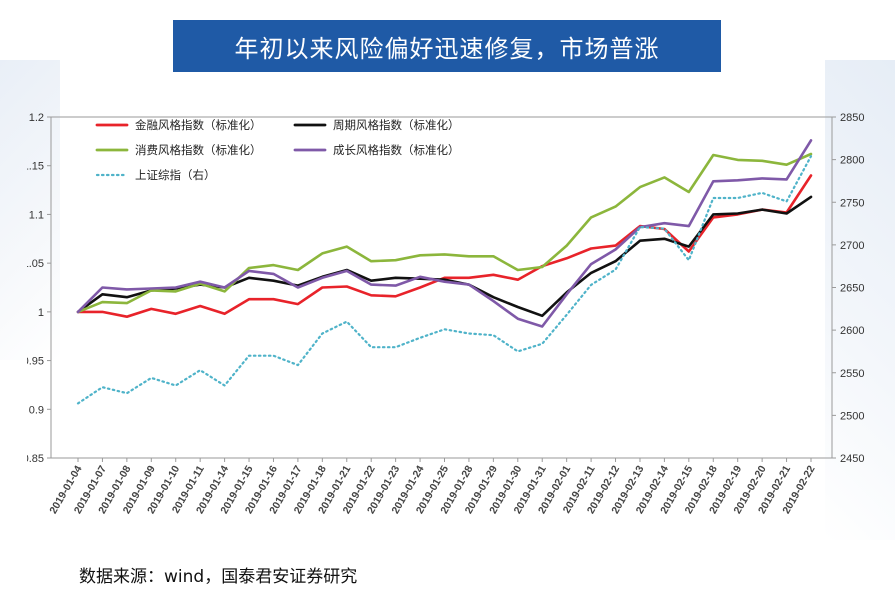  What do you see at coordinates (175, 175) in the screenshot?
I see `legend-label-4: 上证综指（右）` at bounding box center [175, 175].